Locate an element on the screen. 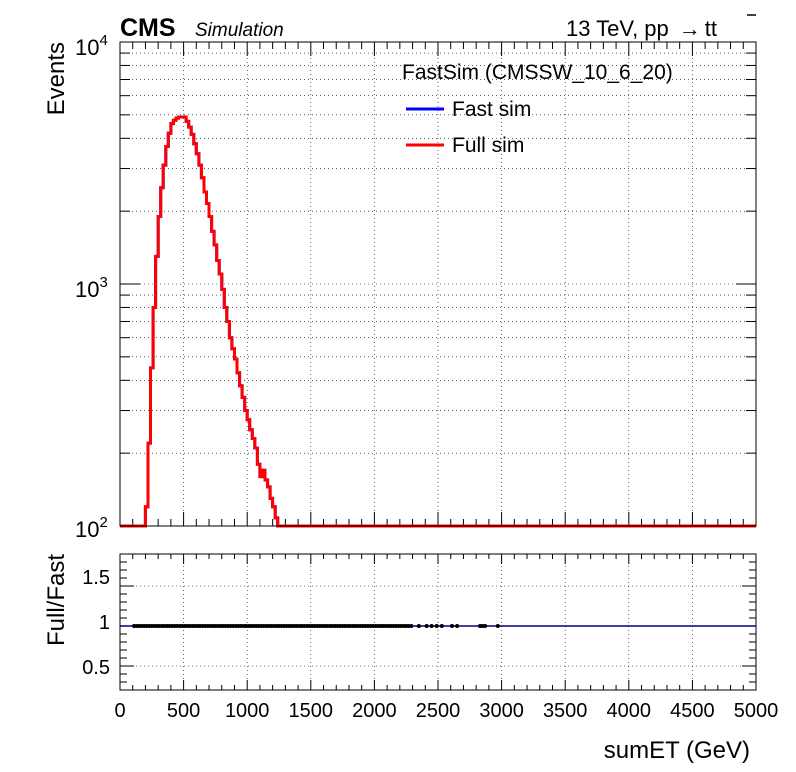 The width and height of the screenshot is (796, 772). x-tick-label: 5000 is located at coordinates (756, 711).